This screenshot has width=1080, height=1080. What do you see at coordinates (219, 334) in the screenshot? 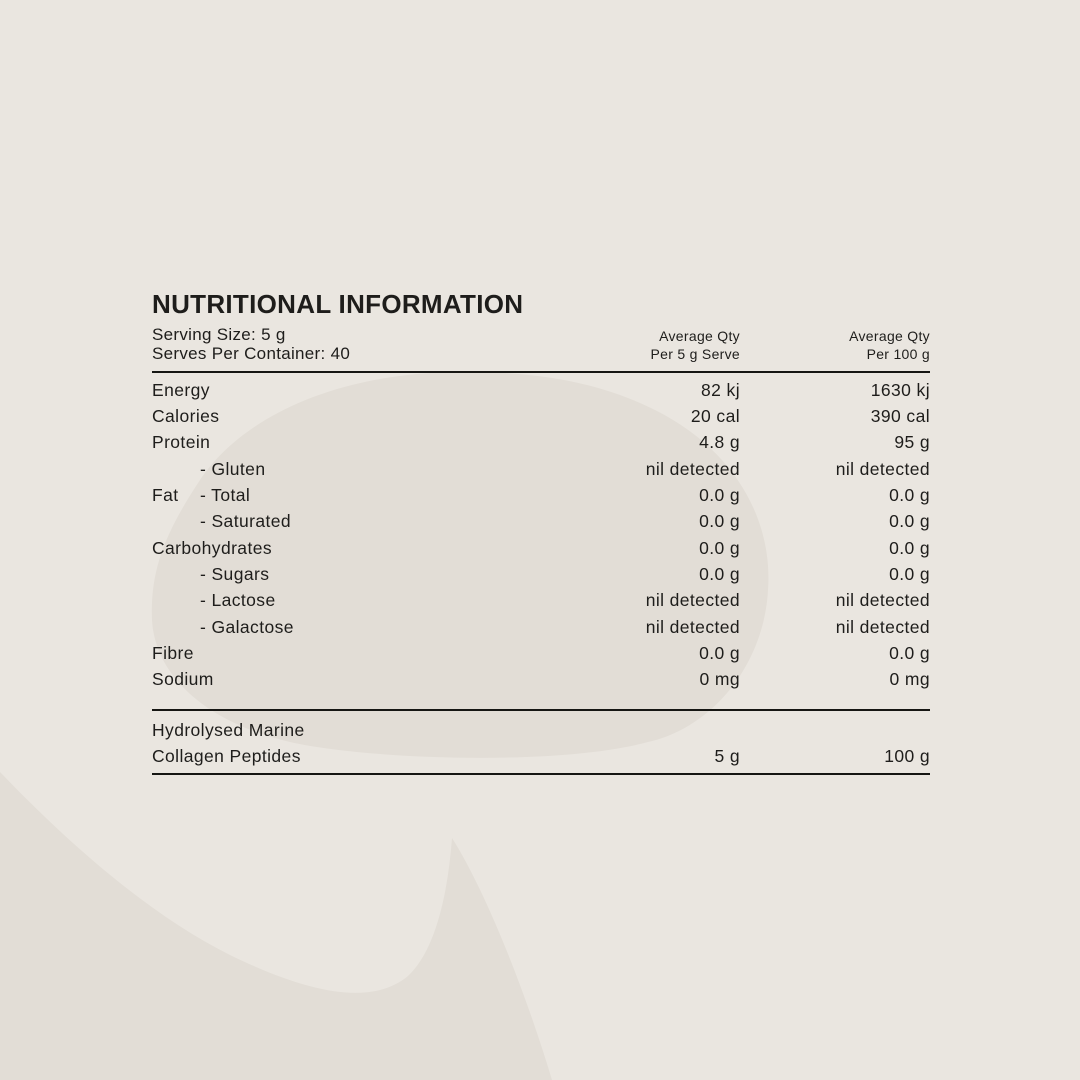
I see `serving-size-label: Serving Size: 5 g` at bounding box center [219, 334].